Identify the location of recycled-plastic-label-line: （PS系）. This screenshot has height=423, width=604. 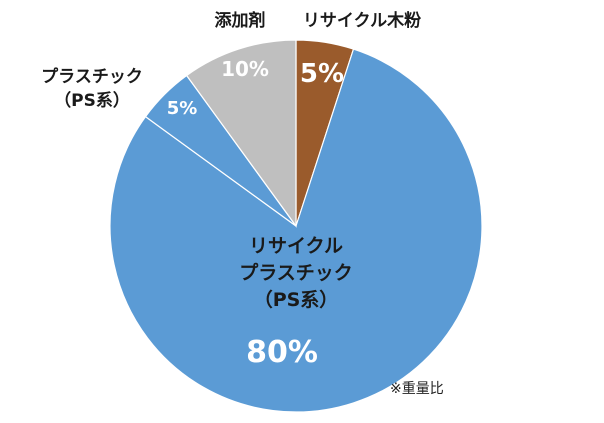
(296, 299).